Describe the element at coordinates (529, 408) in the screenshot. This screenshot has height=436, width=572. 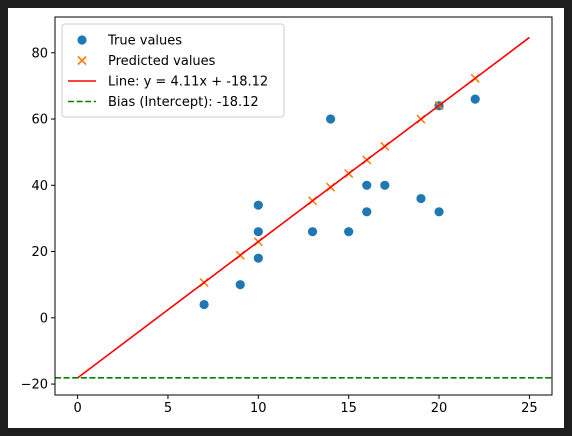
I see `x-tick-label: 25` at that location.